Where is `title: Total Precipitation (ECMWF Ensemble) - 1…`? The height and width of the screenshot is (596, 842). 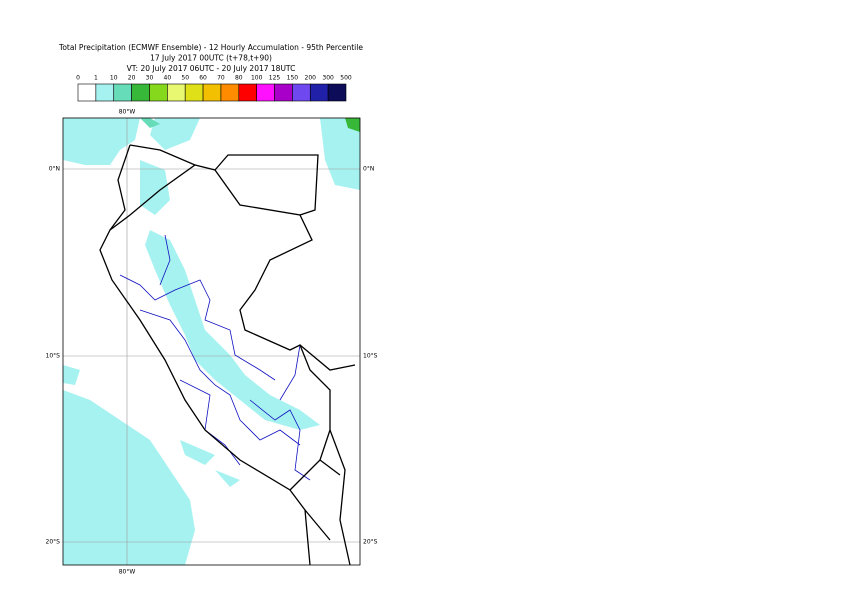
title: Total Precipitation (ECMWF Ensemble) - 1… is located at coordinates (210, 47).